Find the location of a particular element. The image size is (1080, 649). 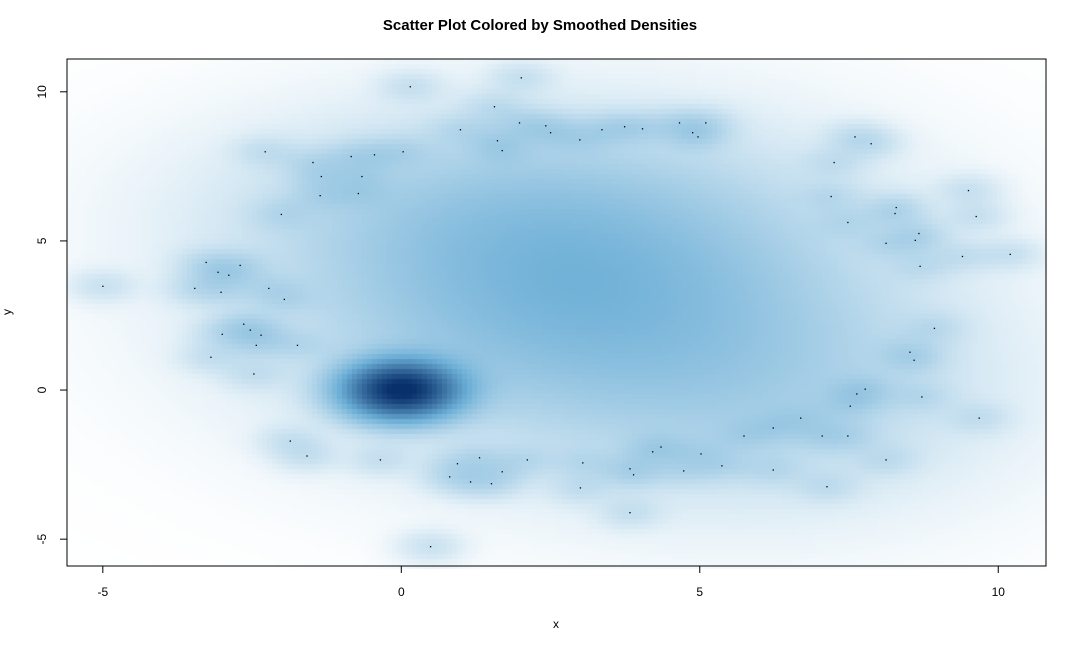

y-tick-label: 0 is located at coordinates (42, 389).